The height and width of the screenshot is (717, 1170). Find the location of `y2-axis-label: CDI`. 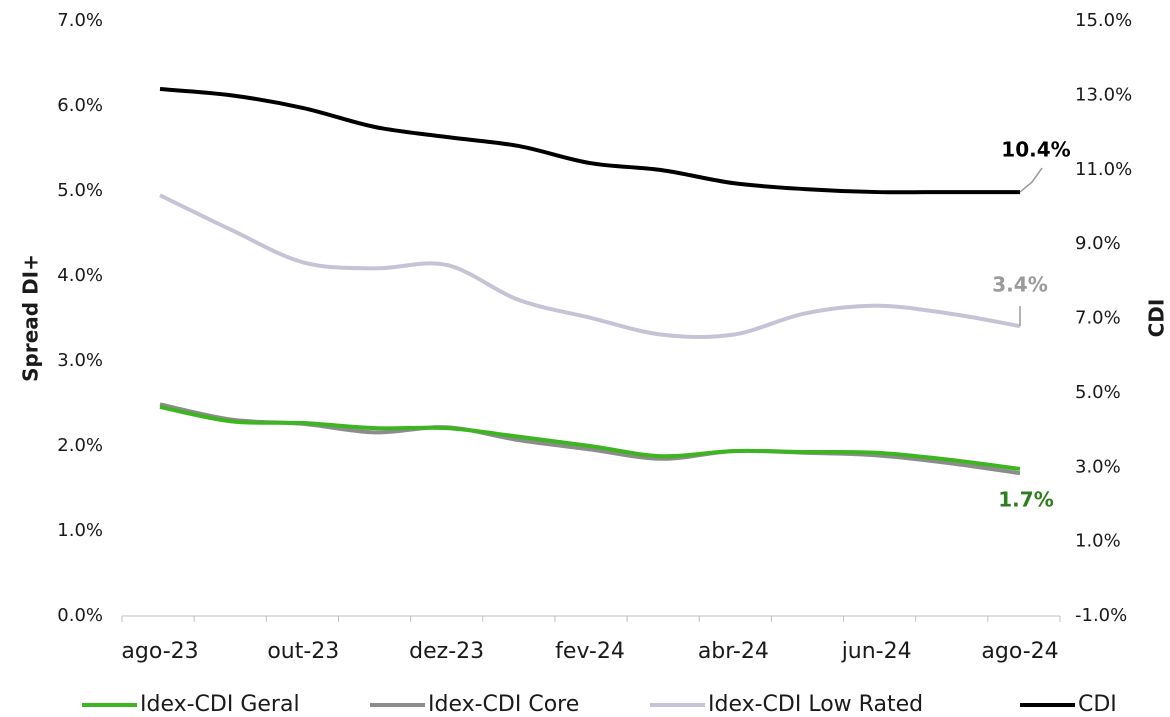

y2-axis-label: CDI is located at coordinates (1157, 318).